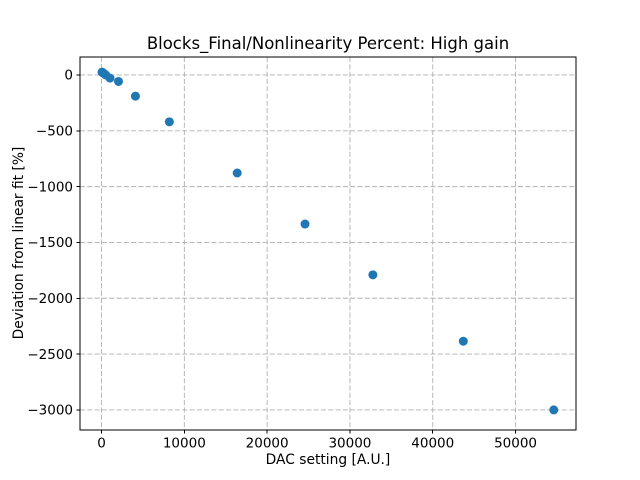  Describe the element at coordinates (349, 444) in the screenshot. I see `x-tick-label: 30000` at that location.